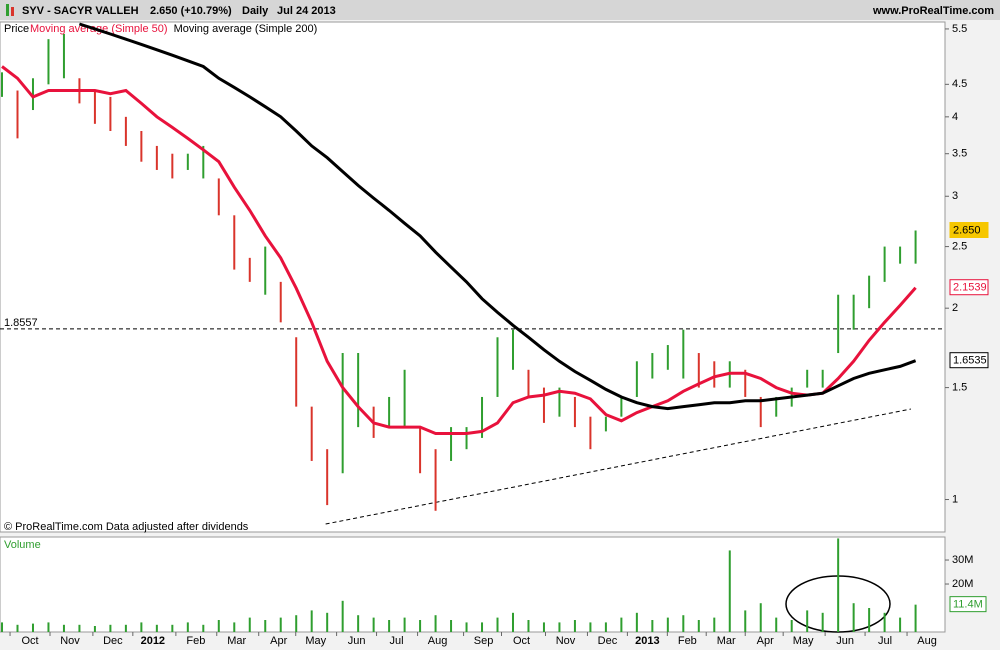  I want to click on y-tick-label: 30M, so click(962, 560).